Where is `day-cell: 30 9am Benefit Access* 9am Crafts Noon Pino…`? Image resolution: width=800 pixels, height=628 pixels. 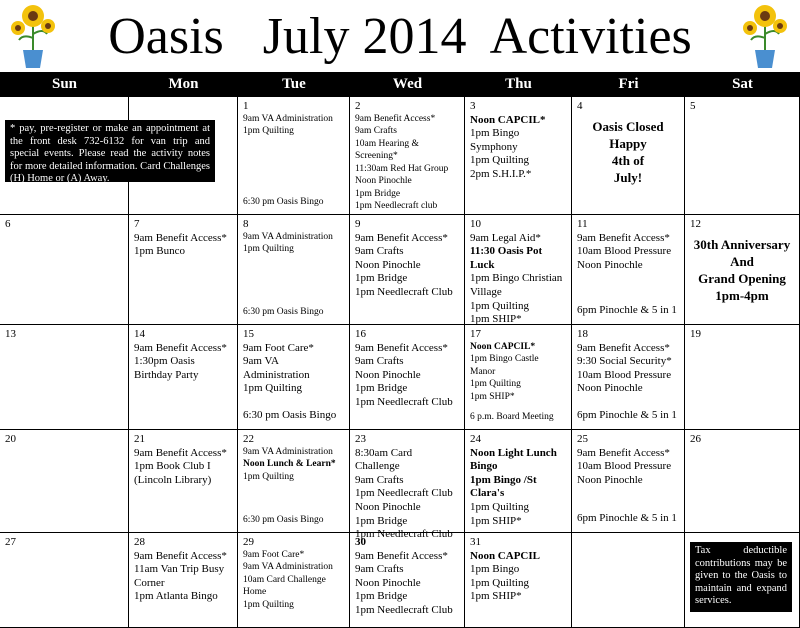
day-cell: 30 9am Benefit Access* 9am Crafts Noon Pino… is located at coordinates (407, 580).